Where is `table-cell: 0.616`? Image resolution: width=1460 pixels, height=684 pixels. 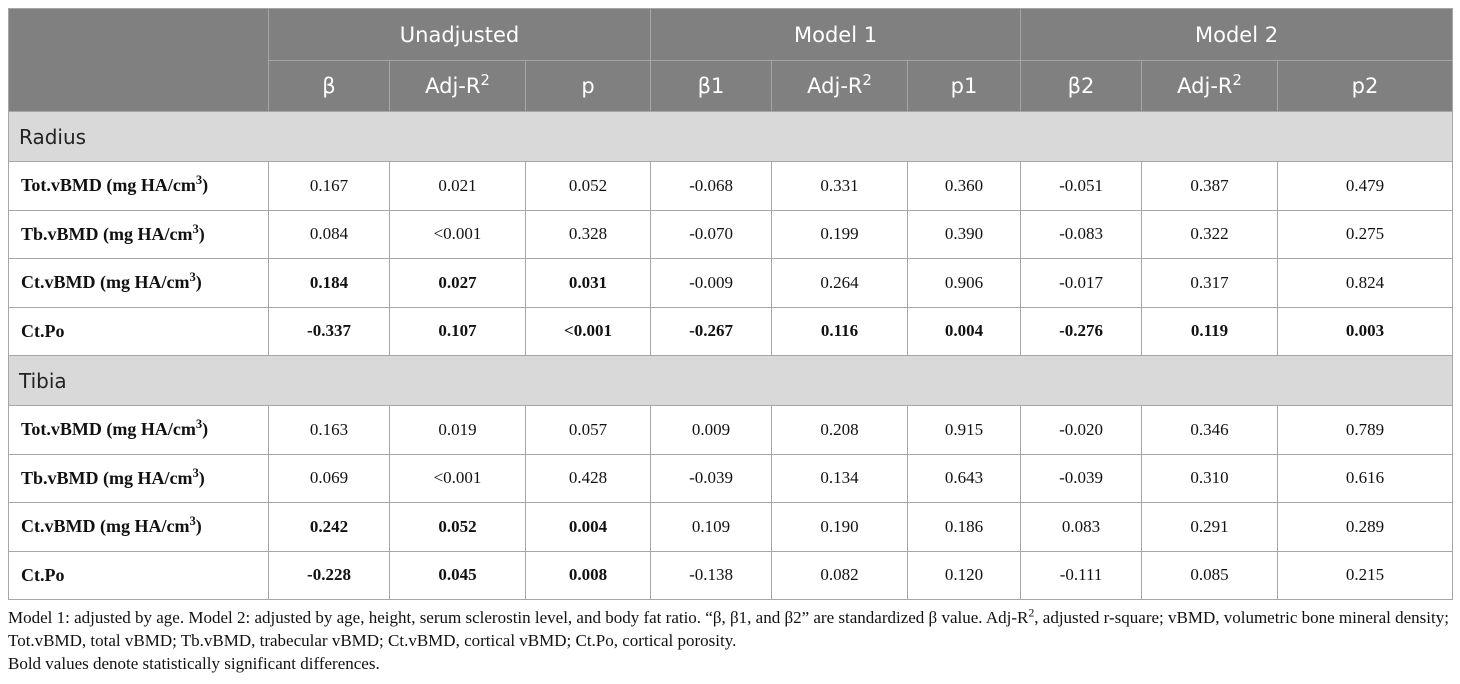
table-cell: 0.616 is located at coordinates (1365, 478).